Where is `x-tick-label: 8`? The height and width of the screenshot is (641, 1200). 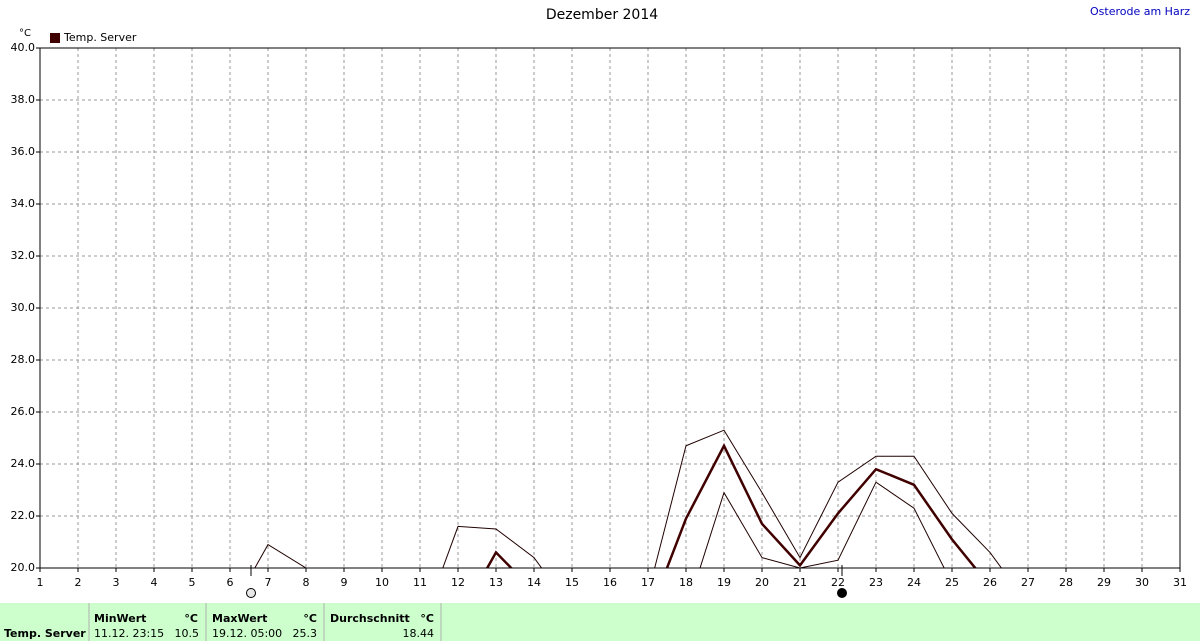 x-tick-label: 8 is located at coordinates (306, 582).